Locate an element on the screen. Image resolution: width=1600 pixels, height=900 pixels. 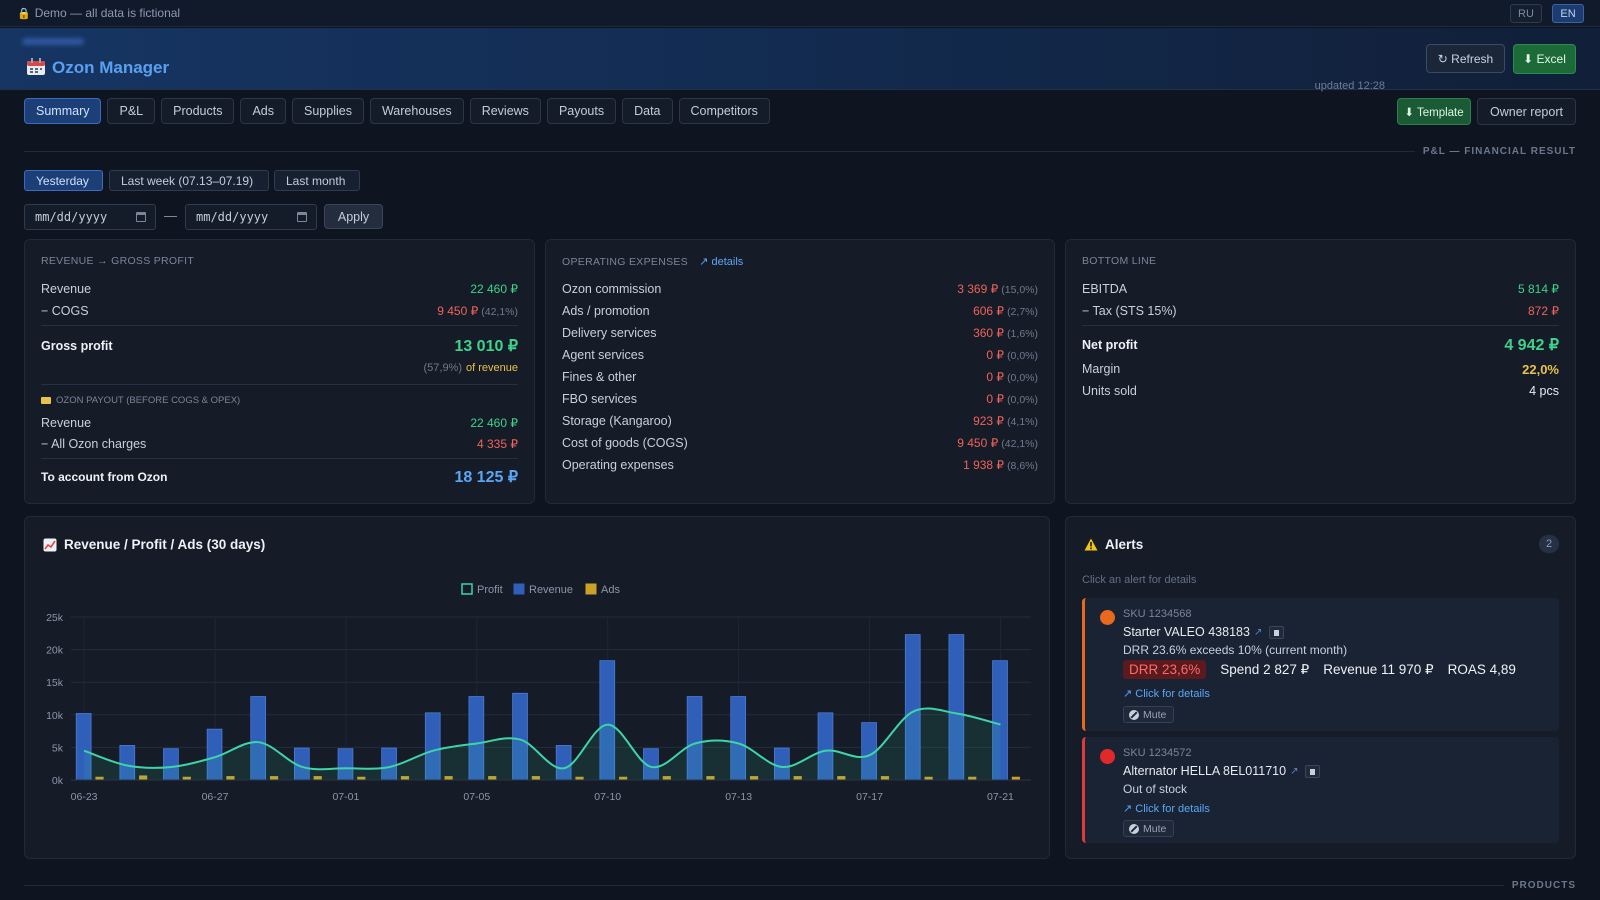
tab-pl: P&L is located at coordinates (131, 111).